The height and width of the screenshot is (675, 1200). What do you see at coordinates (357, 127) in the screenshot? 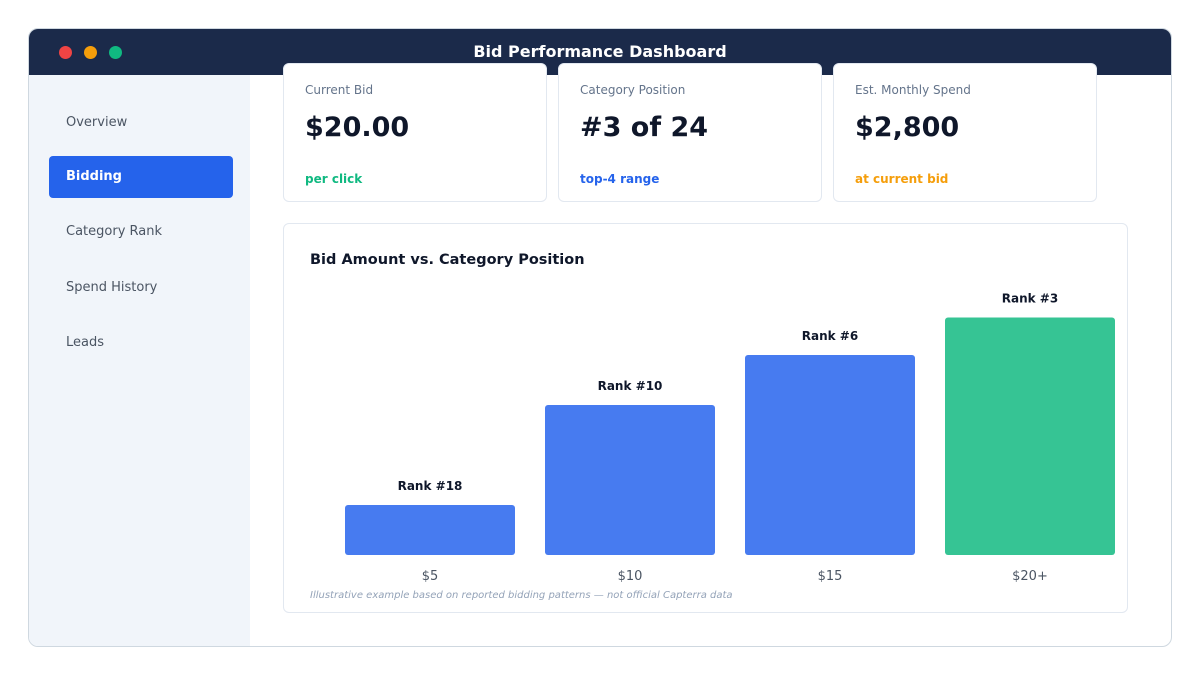
I see `card-value: $20.00` at bounding box center [357, 127].